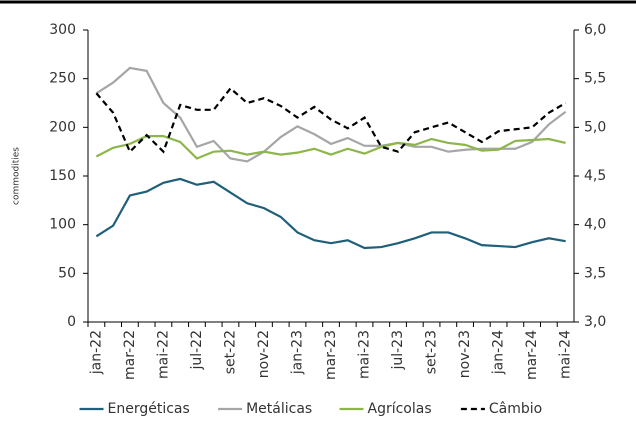 This screenshot has height=424, width=636. I want to click on legend-label: Câmbio, so click(515, 409).